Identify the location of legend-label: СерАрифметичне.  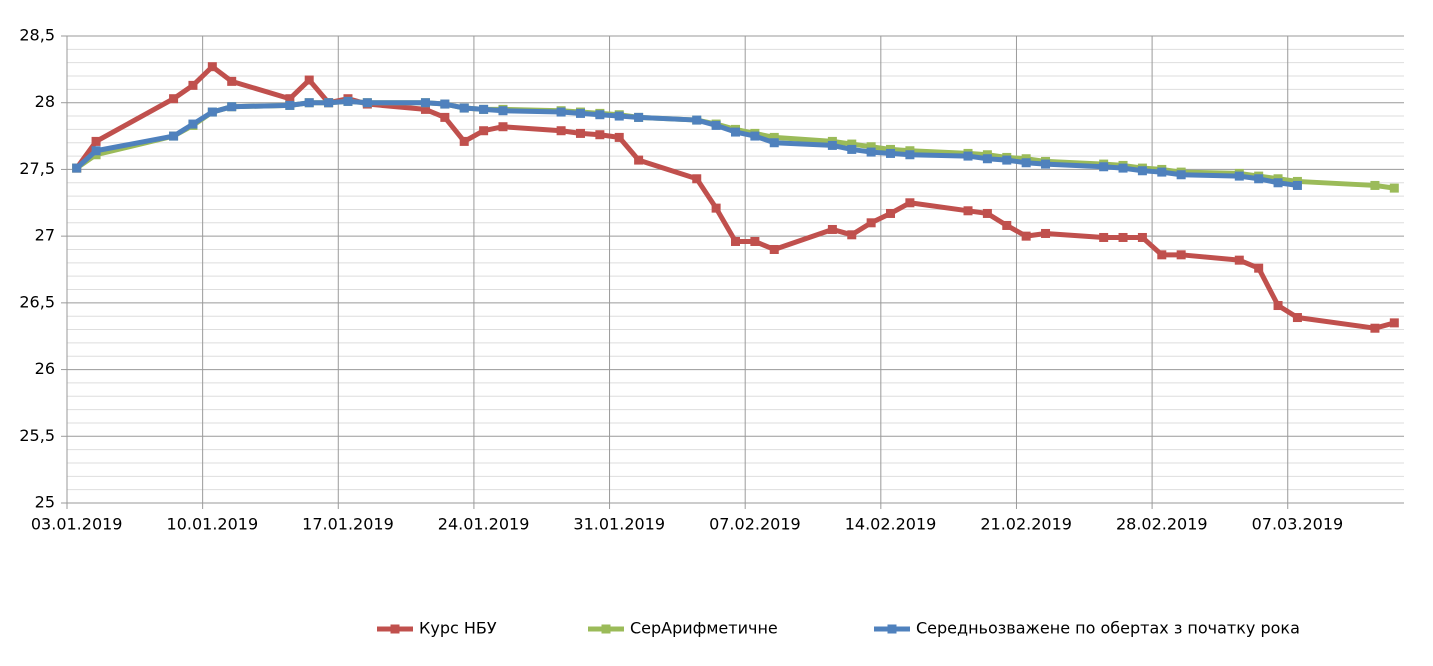
(704, 628).